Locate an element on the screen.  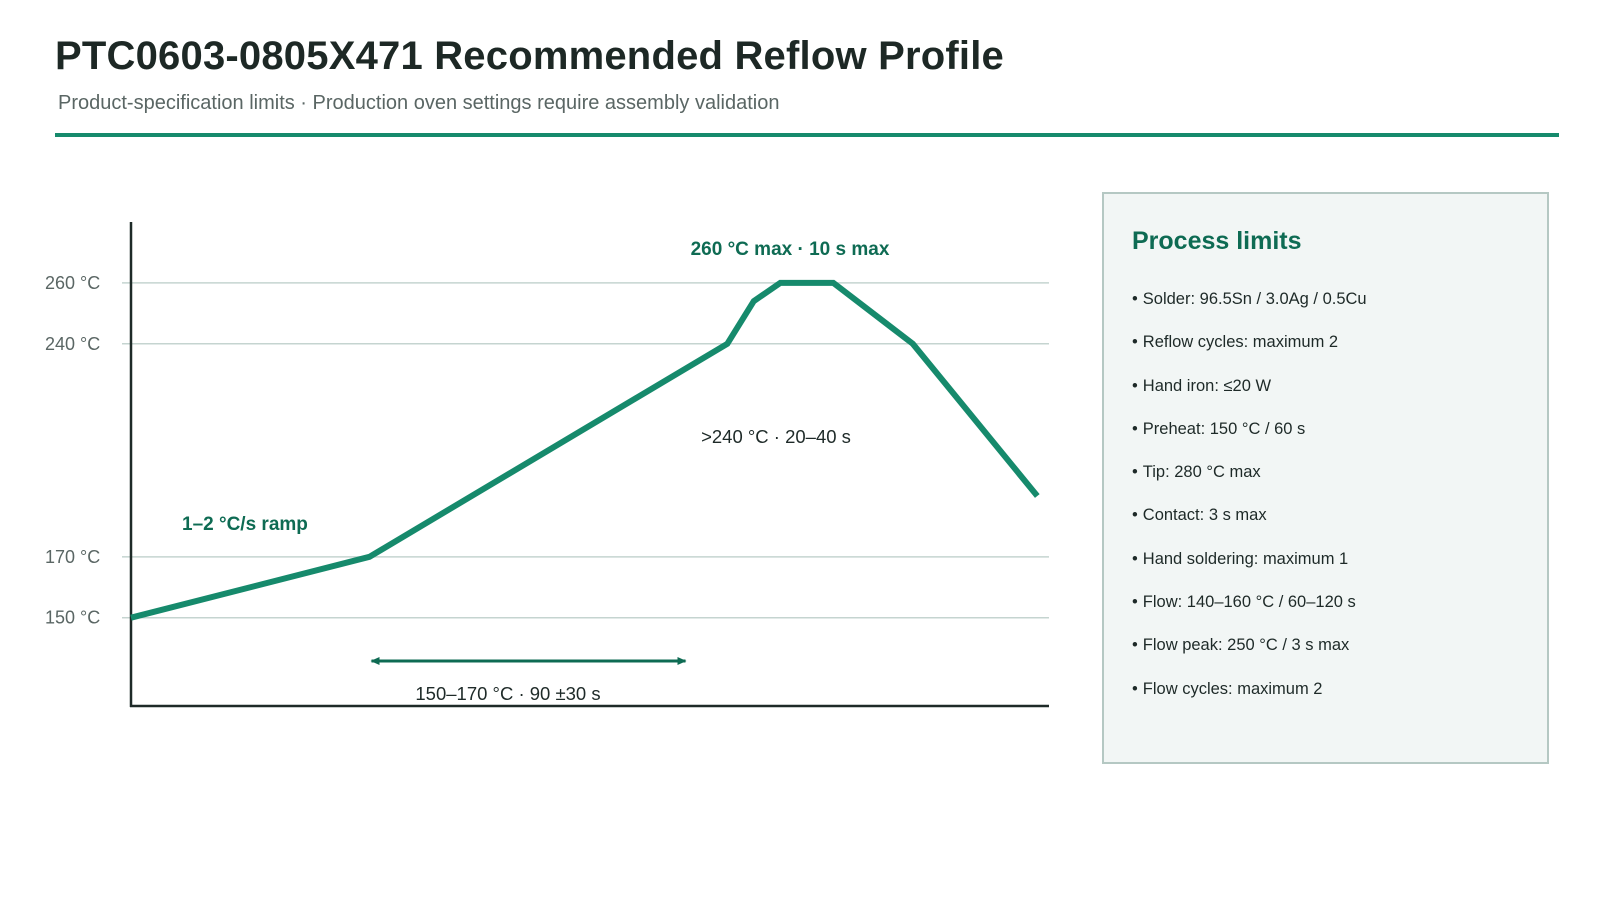
y-tick-label: 150 °C is located at coordinates (72, 618).